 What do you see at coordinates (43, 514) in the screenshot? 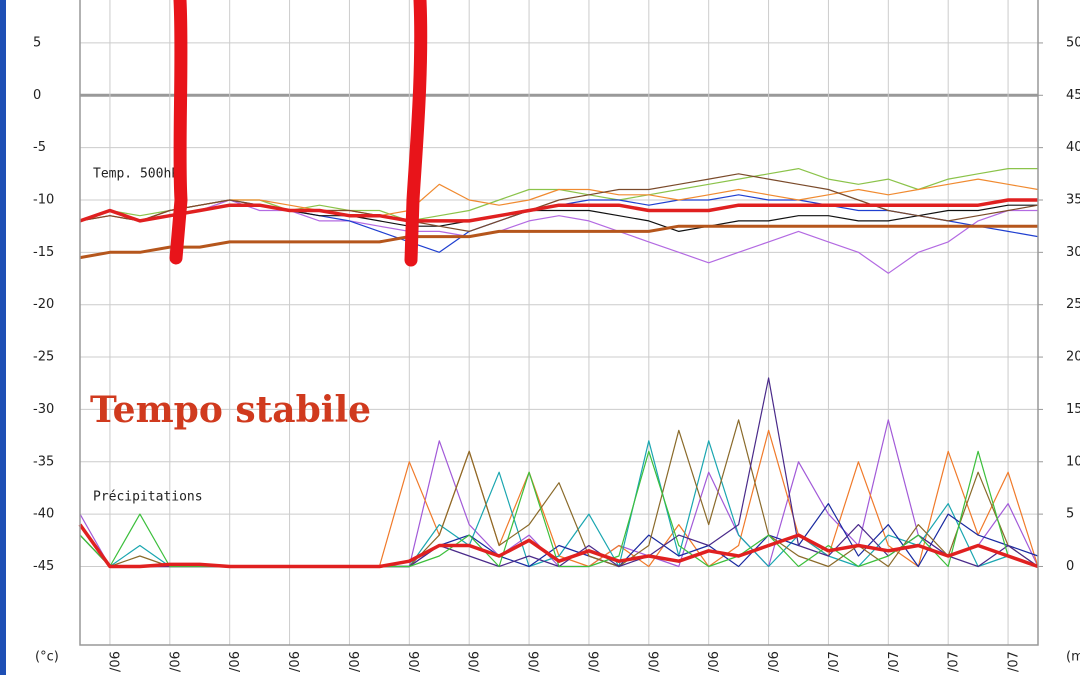
I see `y-tick-label: -40` at bounding box center [43, 514].